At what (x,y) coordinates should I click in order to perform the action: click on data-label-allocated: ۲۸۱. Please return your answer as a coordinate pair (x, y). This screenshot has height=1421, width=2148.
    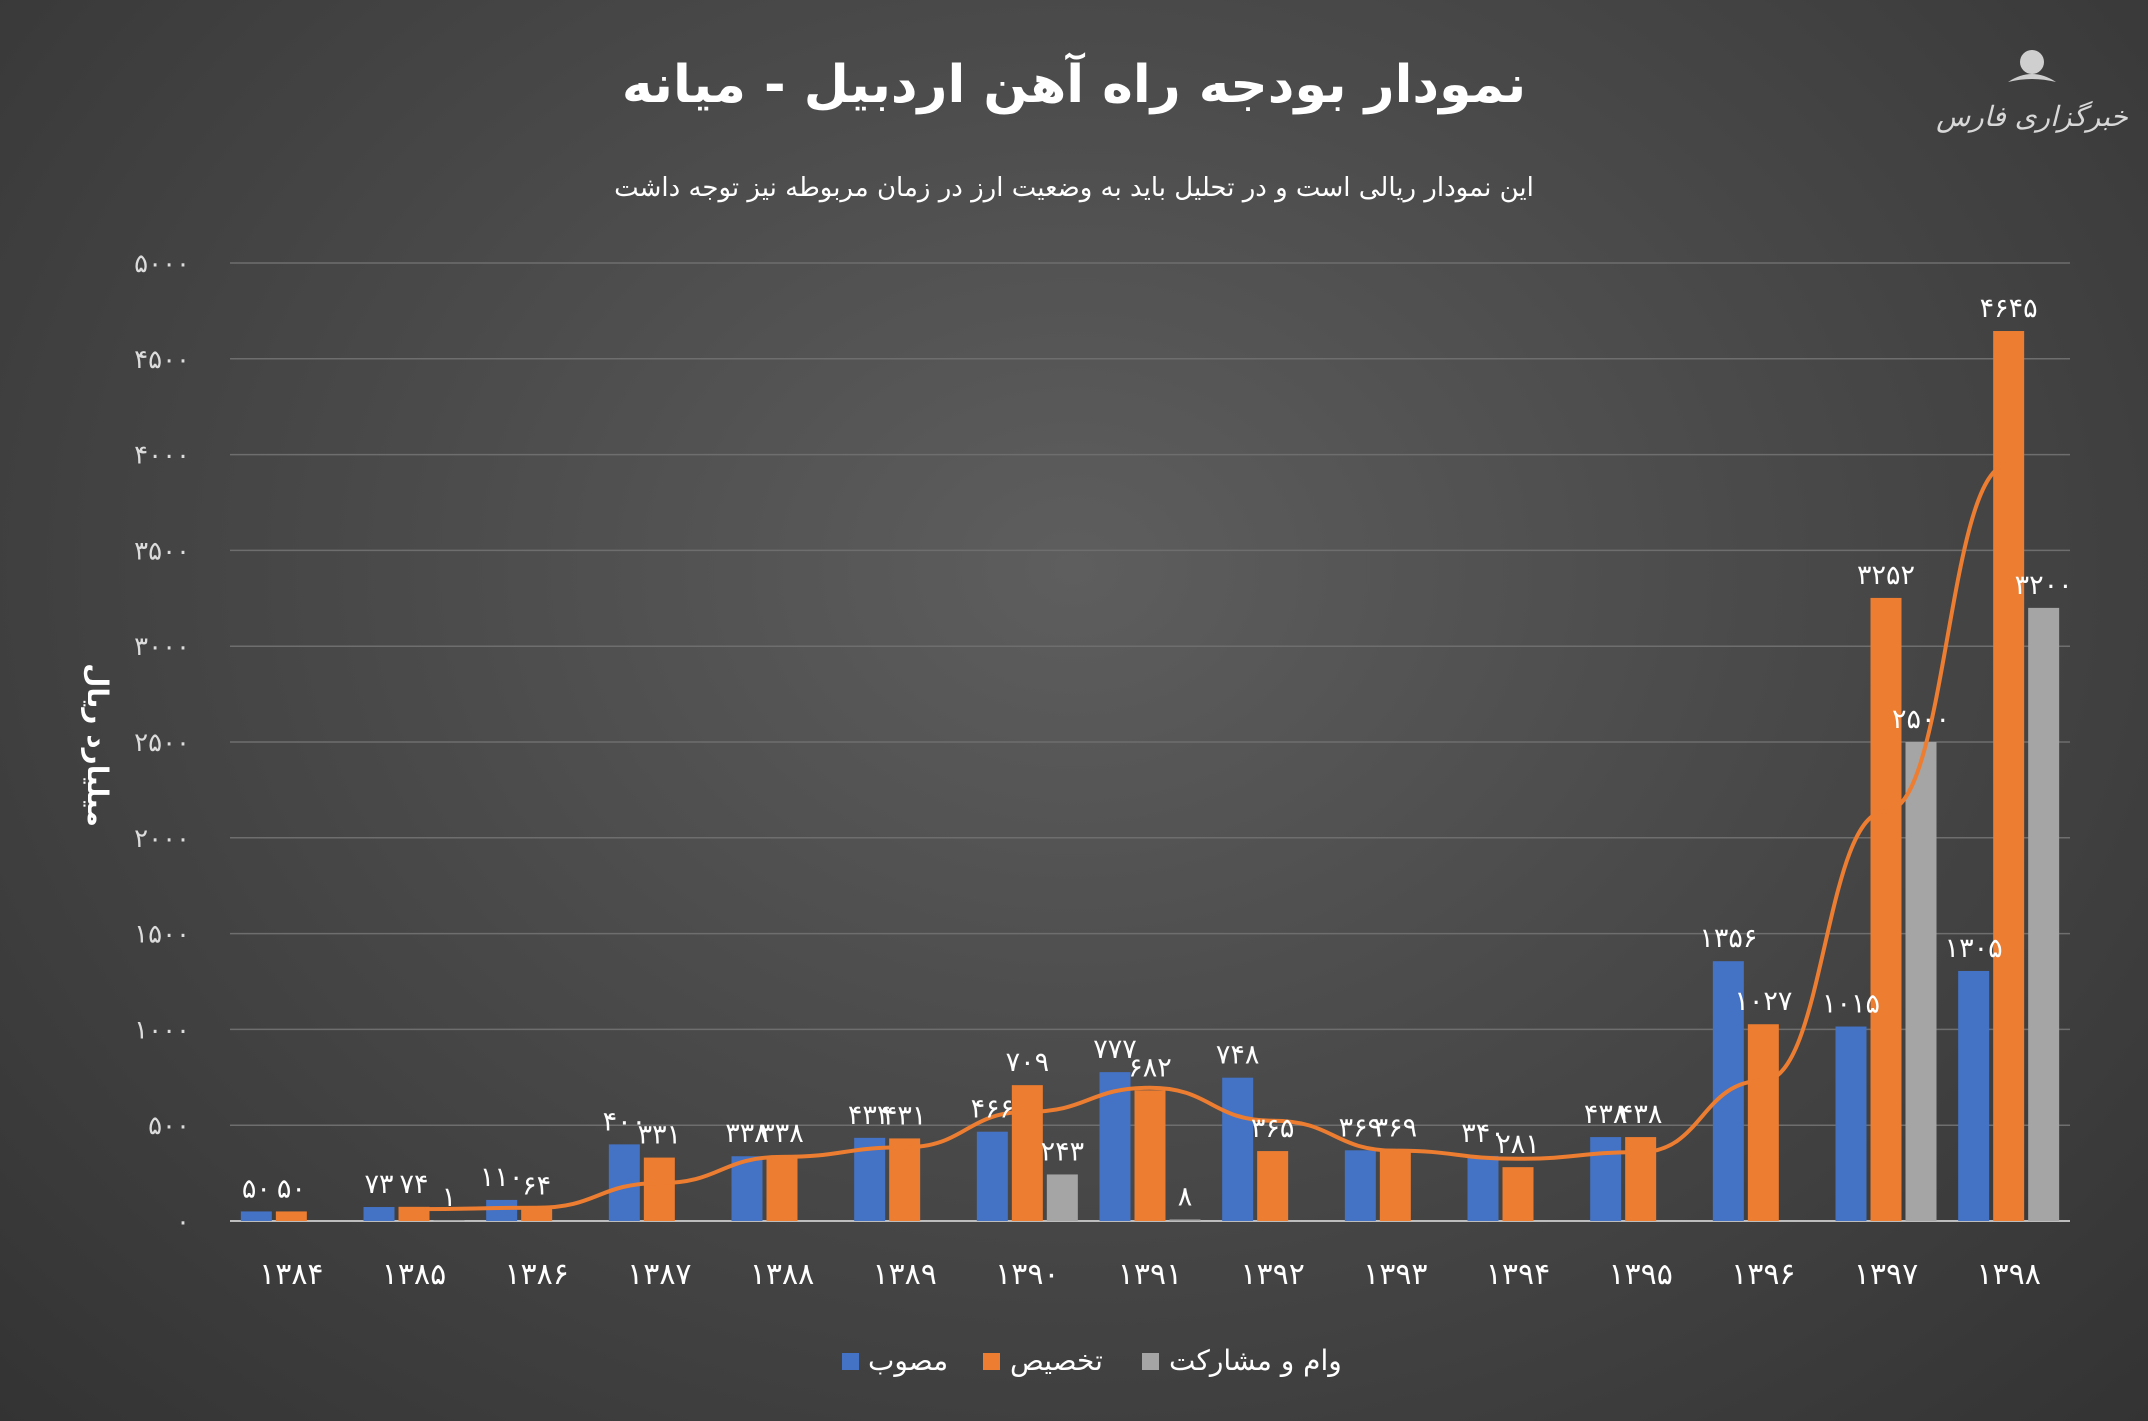
    Looking at the image, I should click on (1518, 1144).